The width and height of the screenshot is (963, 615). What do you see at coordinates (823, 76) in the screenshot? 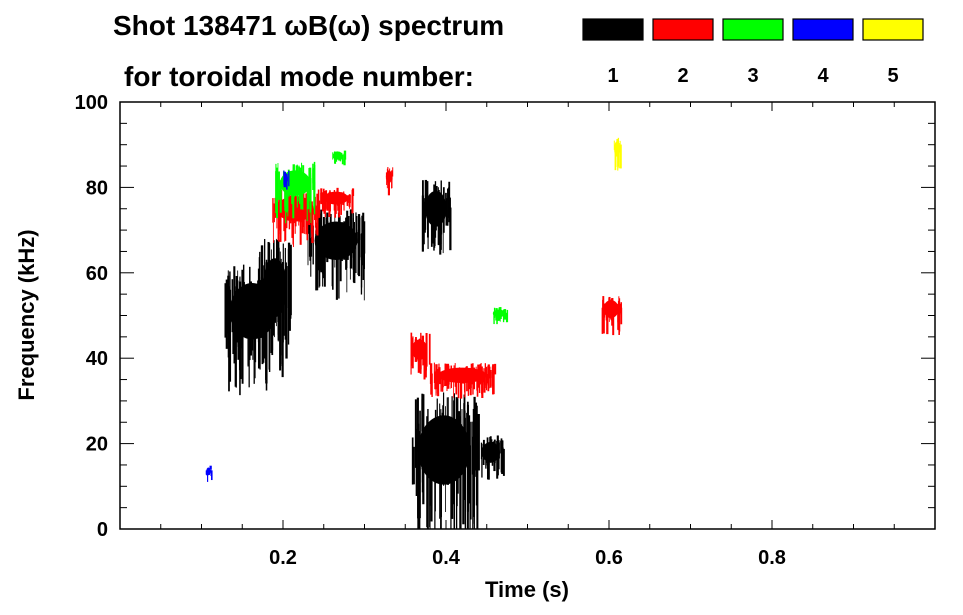
I see `legend-label-mode-4: 4` at bounding box center [823, 76].